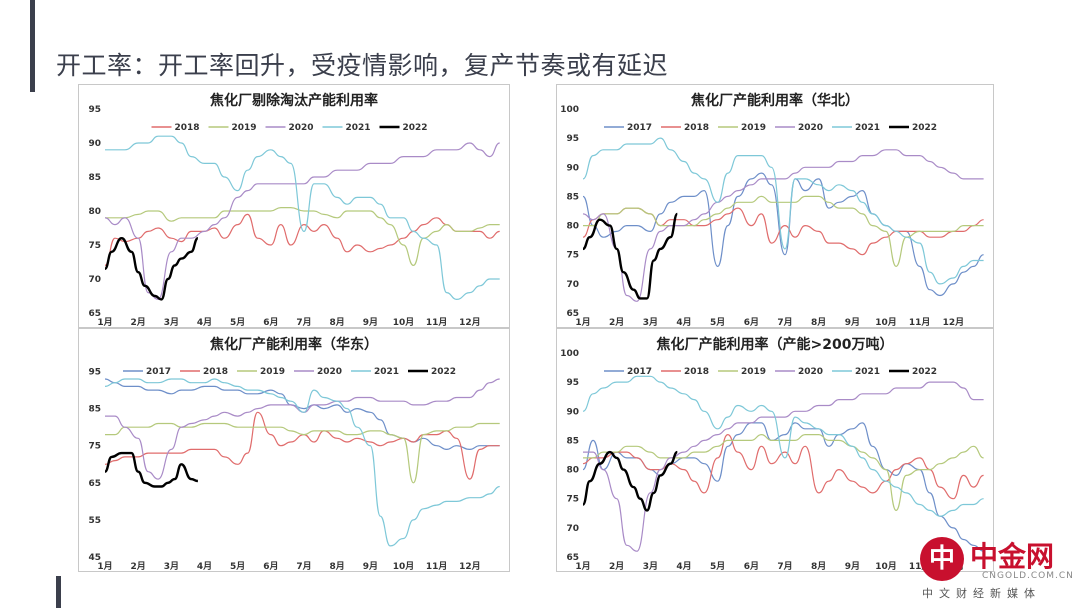 Image resolution: width=1080 pixels, height=608 pixels. What do you see at coordinates (717, 322) in the screenshot?
I see `x-tick-label: 5月` at bounding box center [717, 322].